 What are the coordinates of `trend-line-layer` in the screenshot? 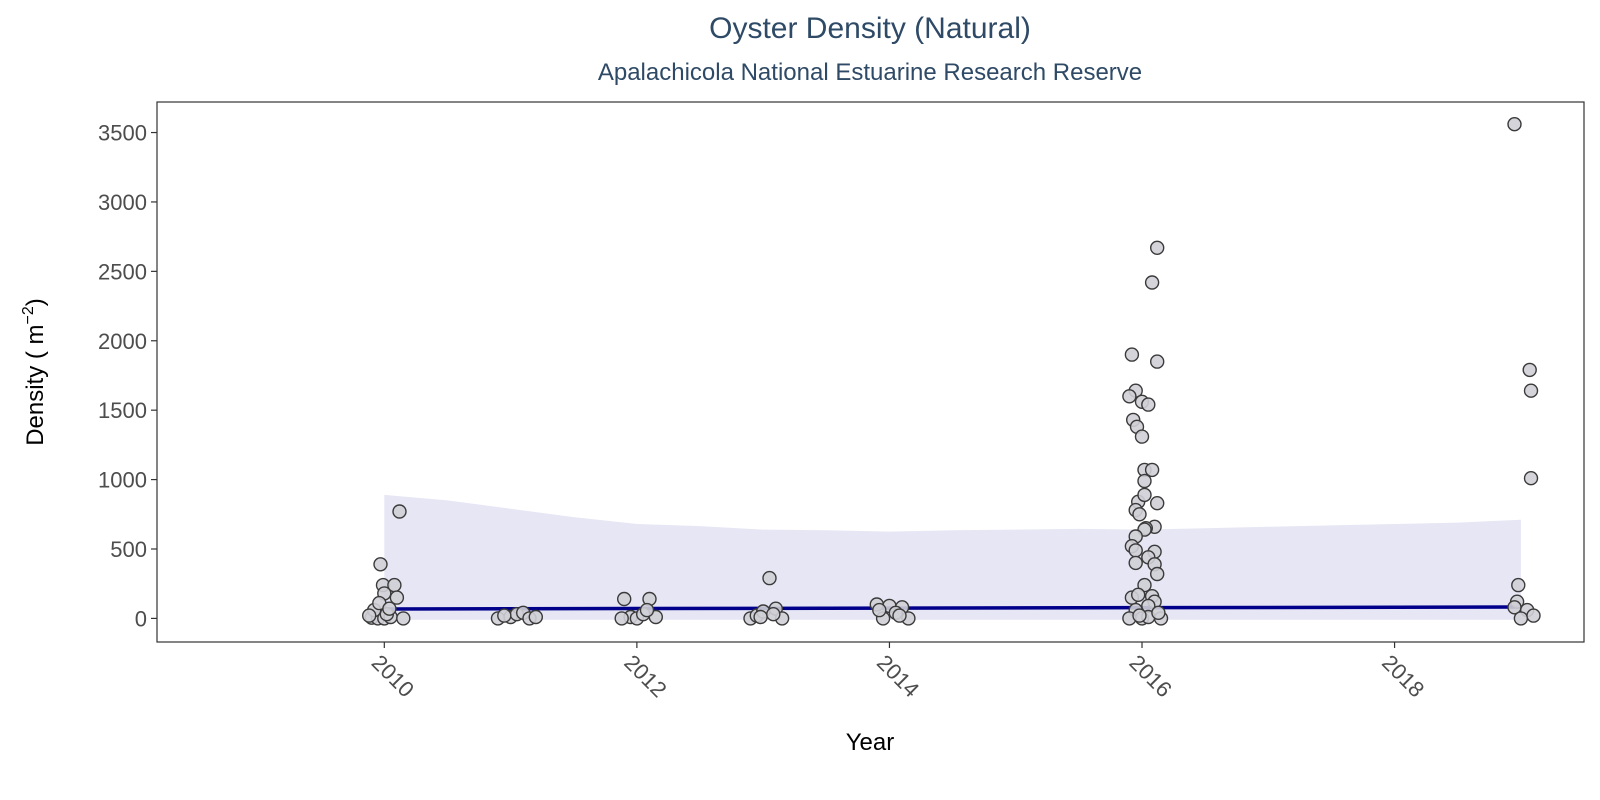 It's located at (952, 608).